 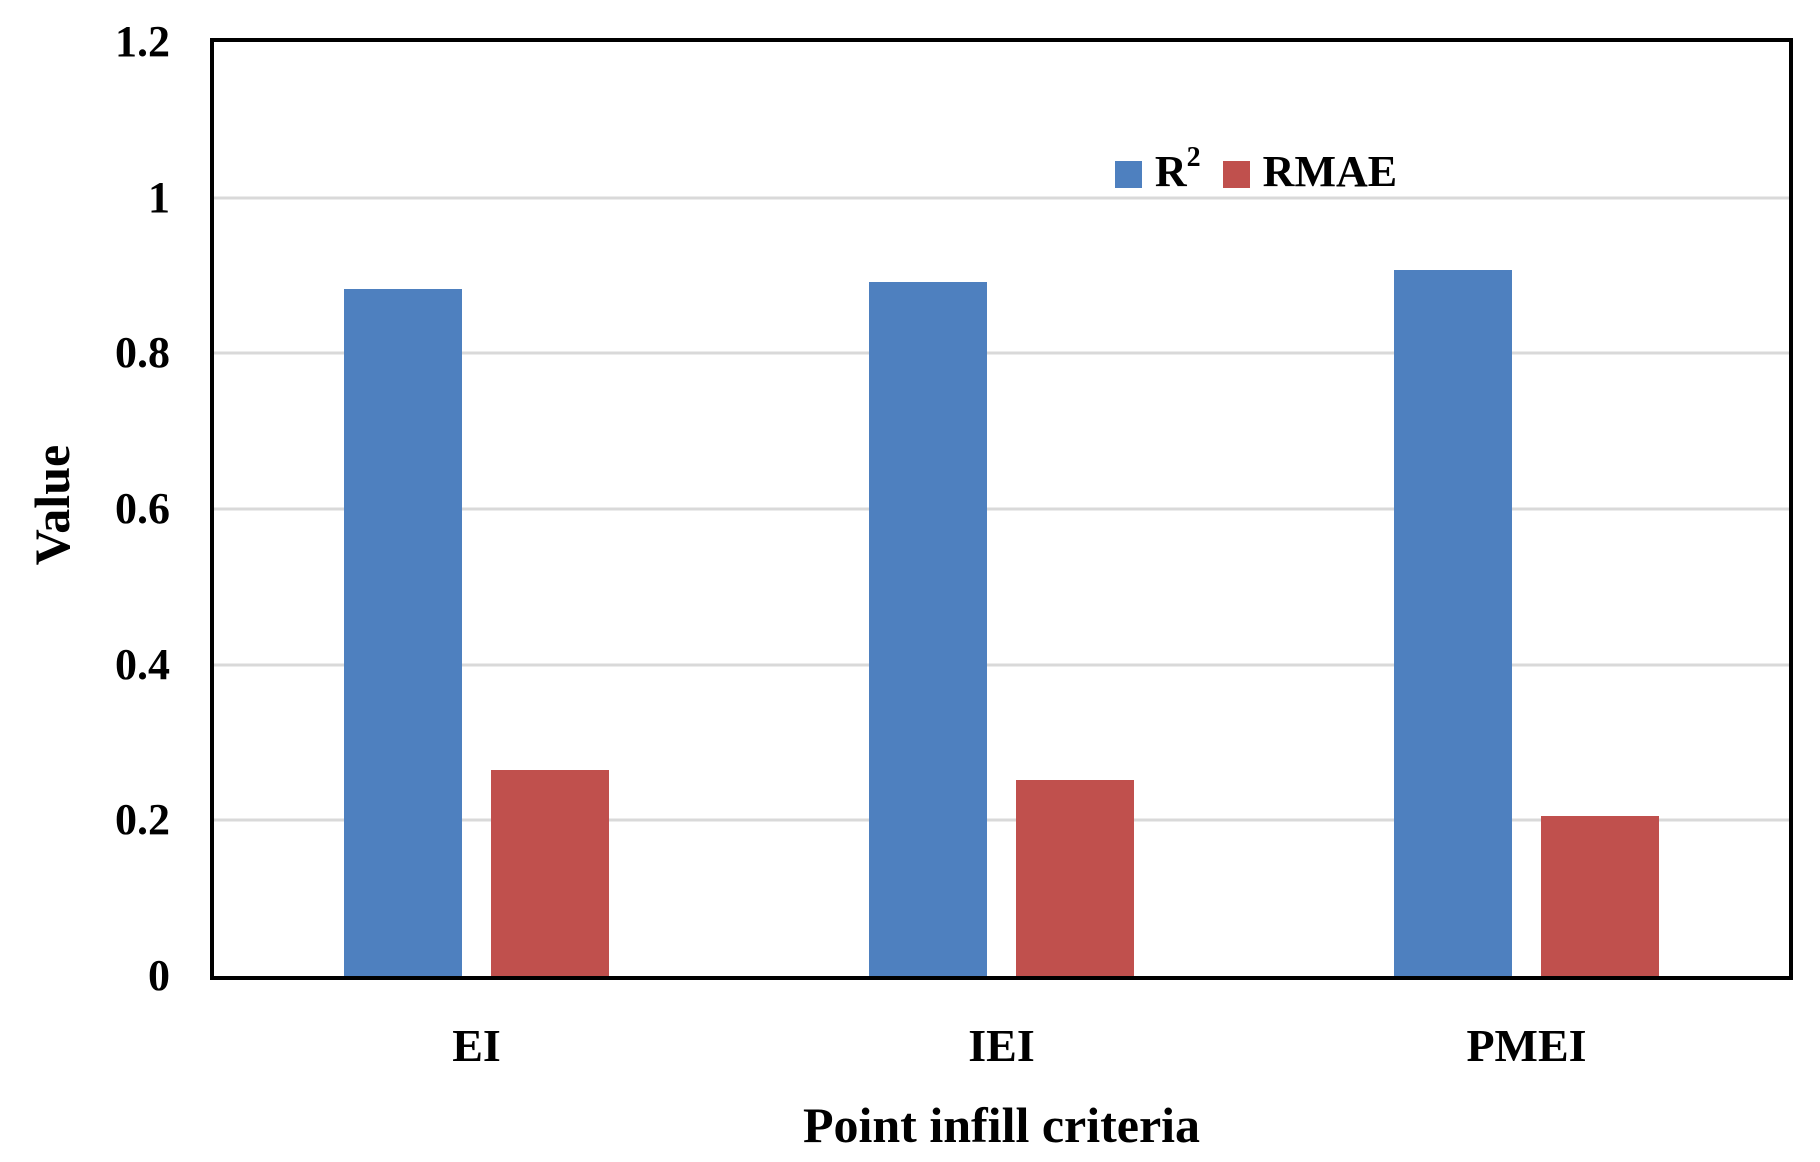 What do you see at coordinates (1001, 1125) in the screenshot?
I see `x-axis-title: Point infill criteria` at bounding box center [1001, 1125].